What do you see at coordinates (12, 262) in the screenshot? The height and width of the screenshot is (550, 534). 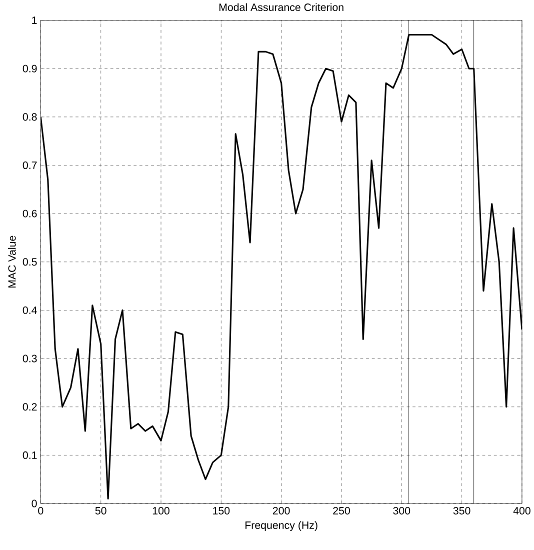 I see `y-axis-title: MAC Value` at bounding box center [12, 262].